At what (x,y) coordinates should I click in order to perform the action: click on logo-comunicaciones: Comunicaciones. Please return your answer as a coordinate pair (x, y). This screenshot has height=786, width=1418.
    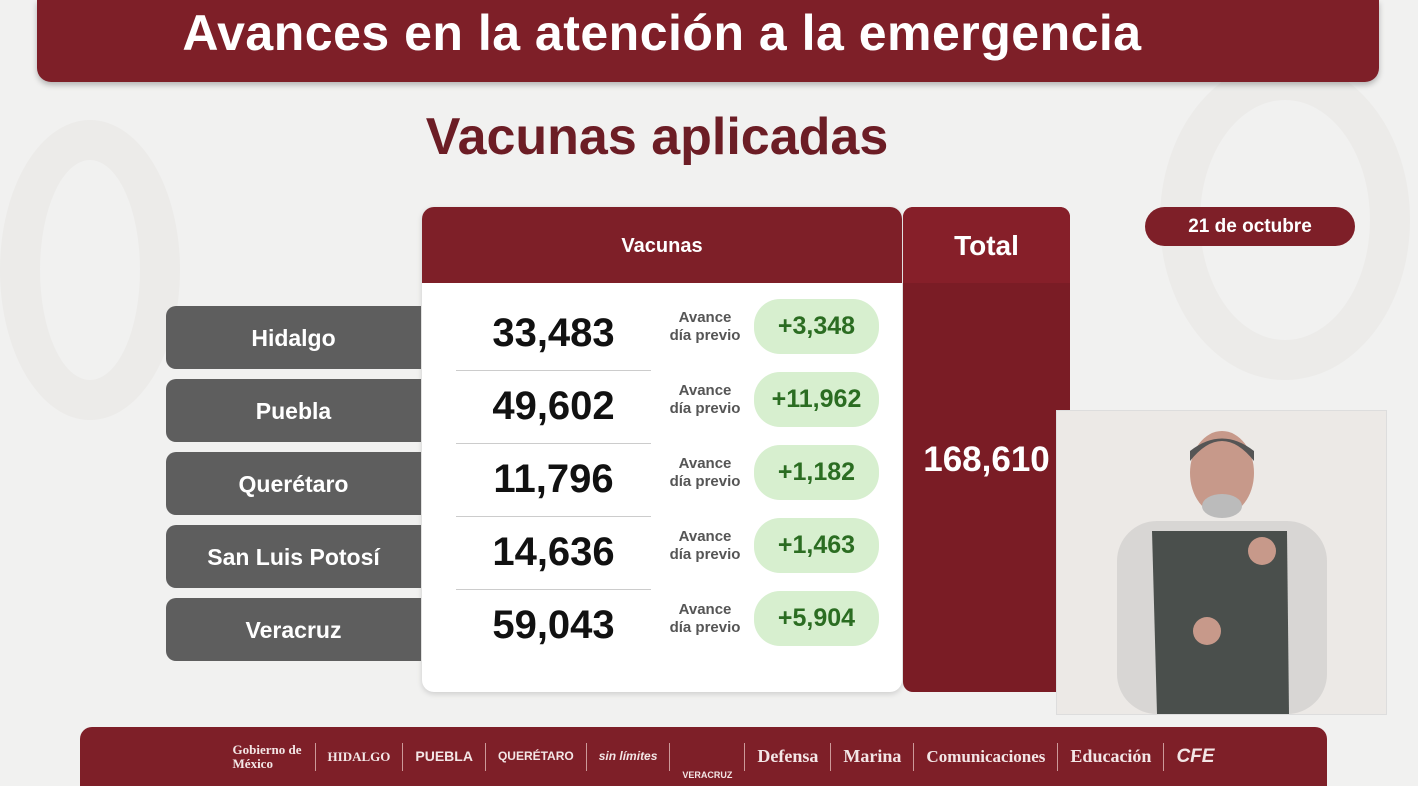
    Looking at the image, I should click on (986, 756).